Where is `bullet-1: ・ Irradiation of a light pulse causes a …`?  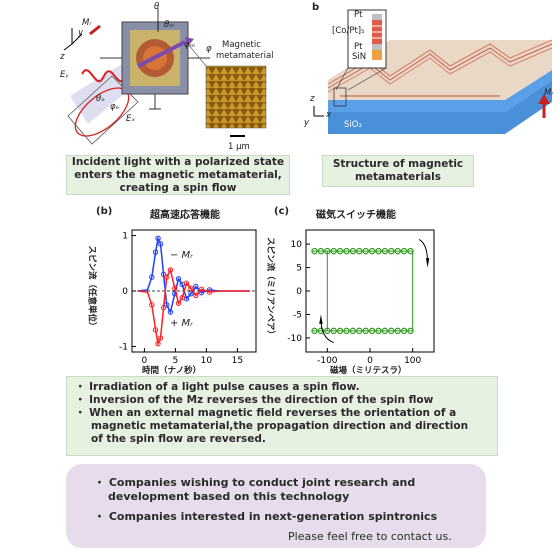
bullet-1: ・ Irradiation of a light pulse causes a … is located at coordinates (217, 387).